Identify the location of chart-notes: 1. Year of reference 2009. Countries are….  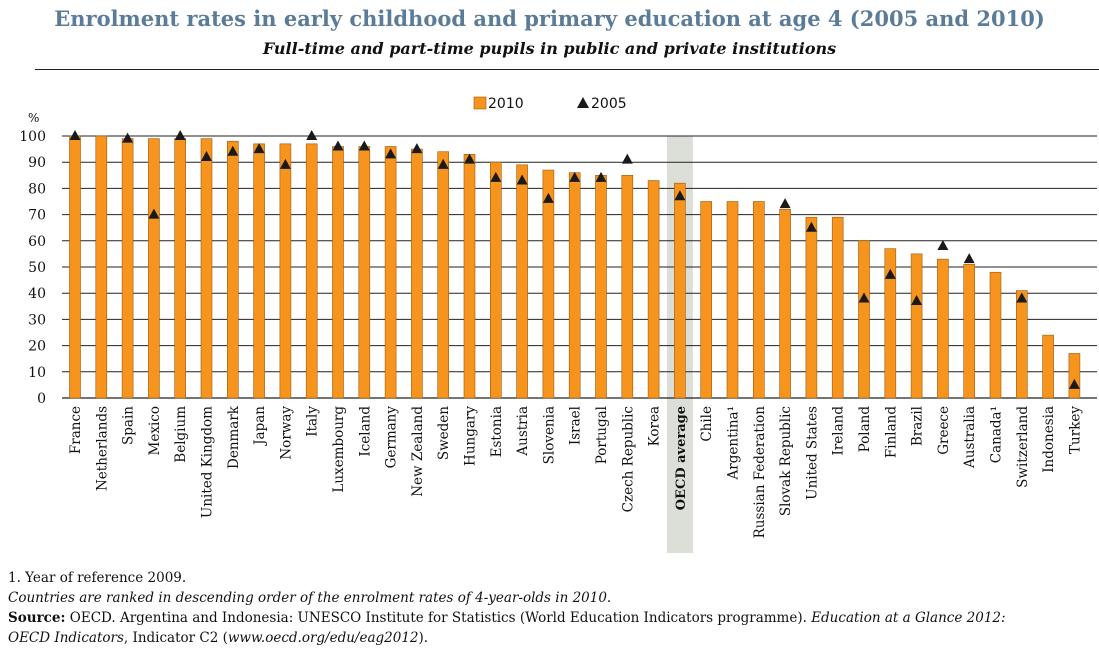
(553, 608).